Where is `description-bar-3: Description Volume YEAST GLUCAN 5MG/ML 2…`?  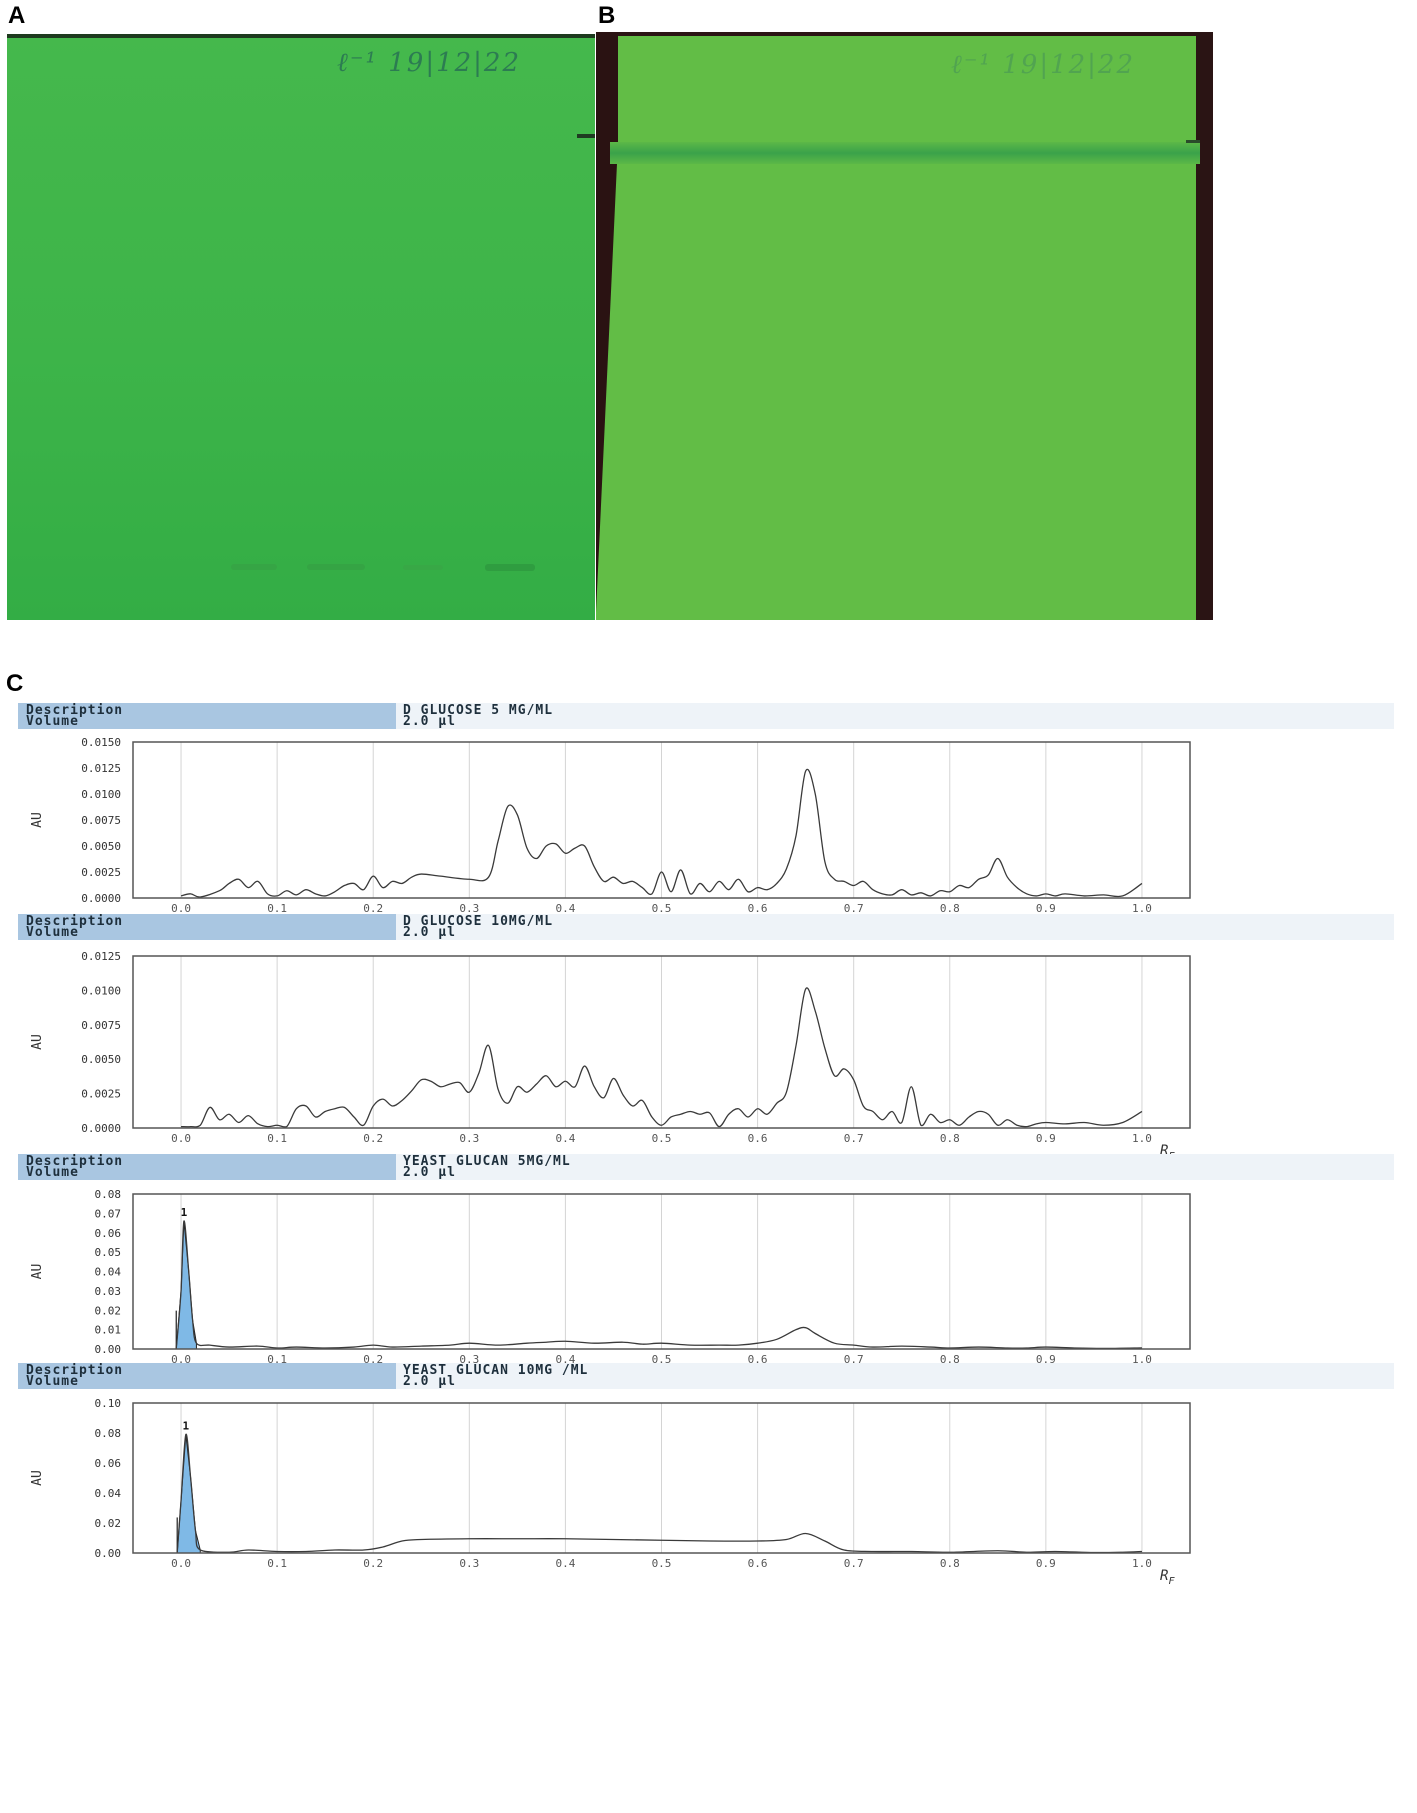 description-bar-3: Description Volume YEAST GLUCAN 5MG/ML 2… is located at coordinates (706, 1167).